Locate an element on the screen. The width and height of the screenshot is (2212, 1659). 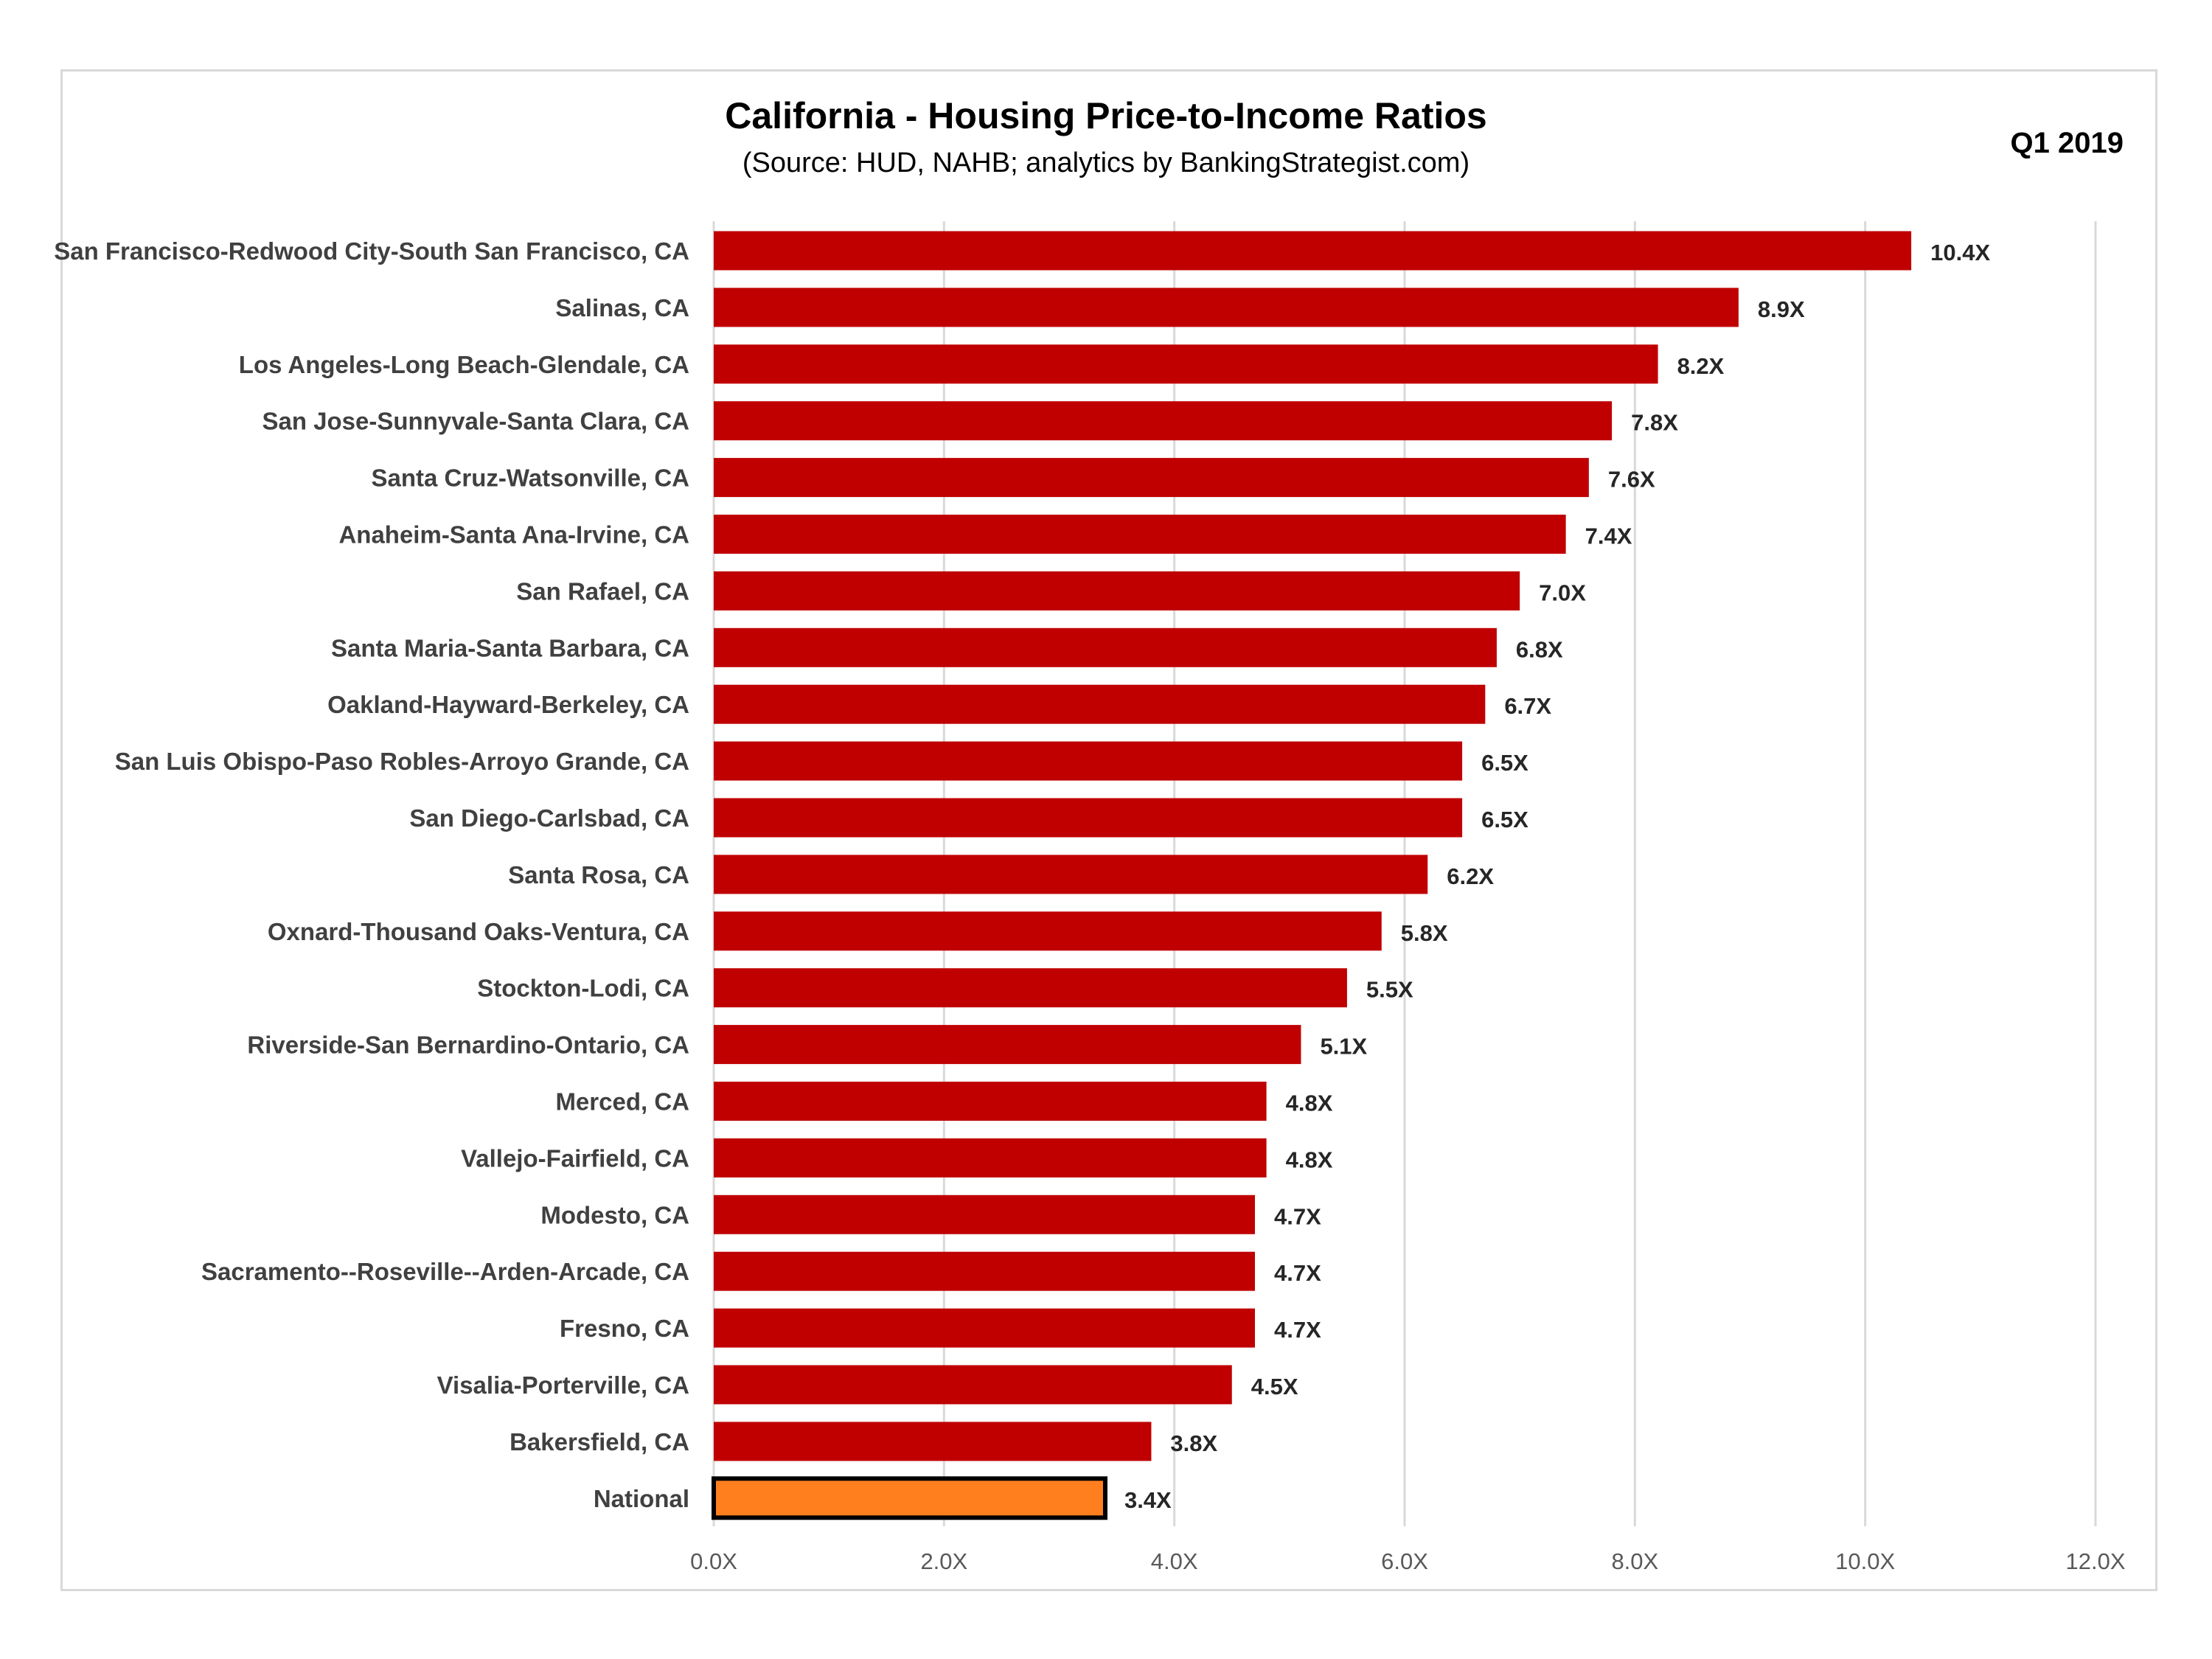
value-label: 7.8X is located at coordinates (1654, 423).